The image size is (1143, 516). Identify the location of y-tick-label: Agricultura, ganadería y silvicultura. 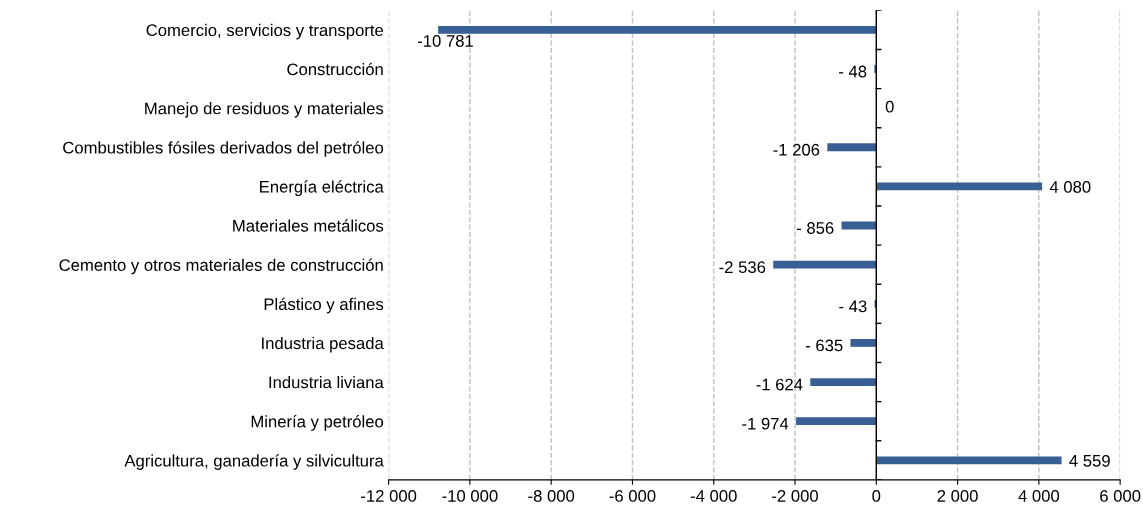
(254, 462).